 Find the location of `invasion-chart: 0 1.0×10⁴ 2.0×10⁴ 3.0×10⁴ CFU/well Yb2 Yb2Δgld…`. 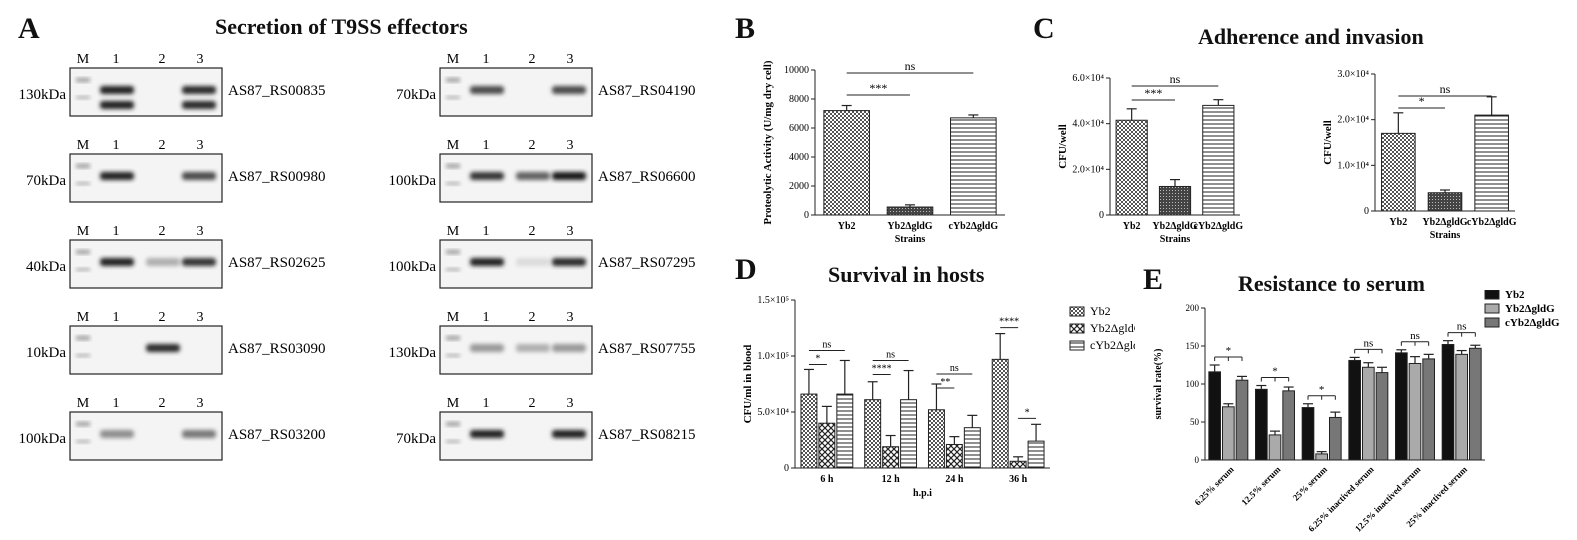

invasion-chart: 0 1.0×10⁴ 2.0×10⁴ 3.0×10⁴ CFU/well Yb2 Yb2Δgld… is located at coordinates (1419, 155).